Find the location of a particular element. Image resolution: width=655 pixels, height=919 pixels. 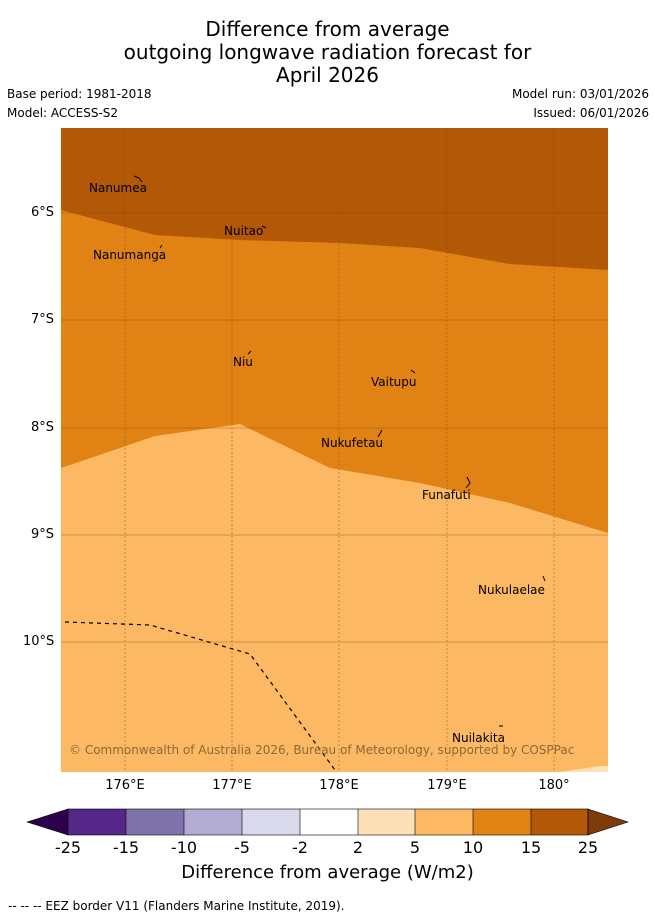

title-line-2: outgoing longwave radiation forecast for is located at coordinates (327, 52).